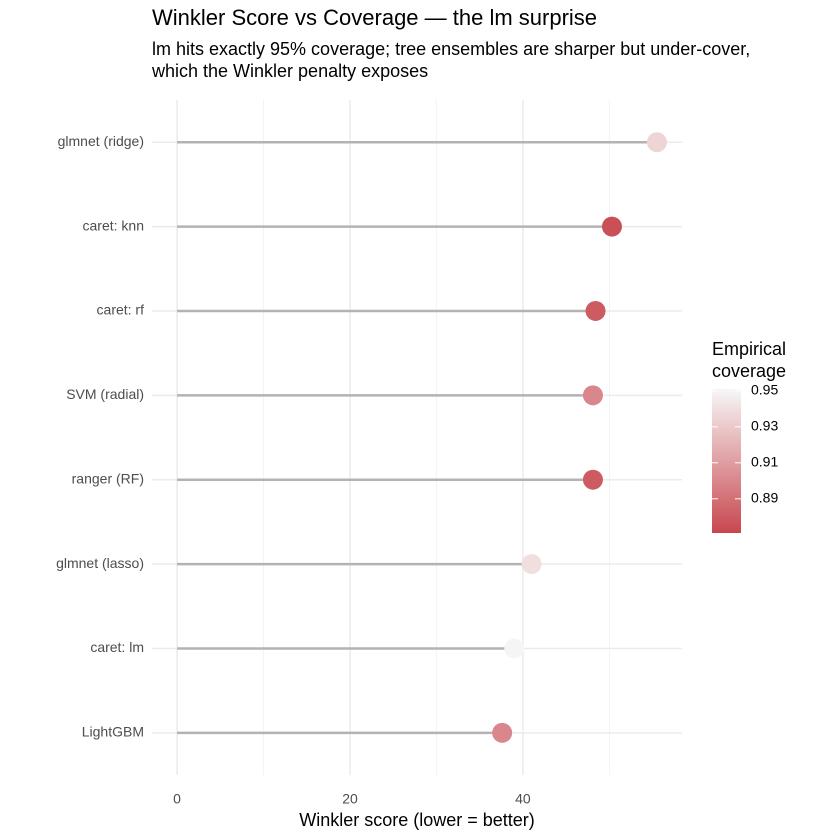  What do you see at coordinates (523, 799) in the screenshot?
I see `x-tick-label: 40` at bounding box center [523, 799].